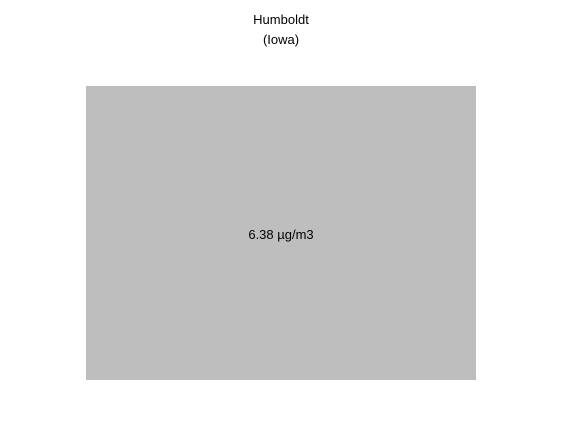 Image resolution: width=562 pixels, height=426 pixels. Describe the element at coordinates (281, 39) in the screenshot. I see `location-state: (Iowa)` at that location.